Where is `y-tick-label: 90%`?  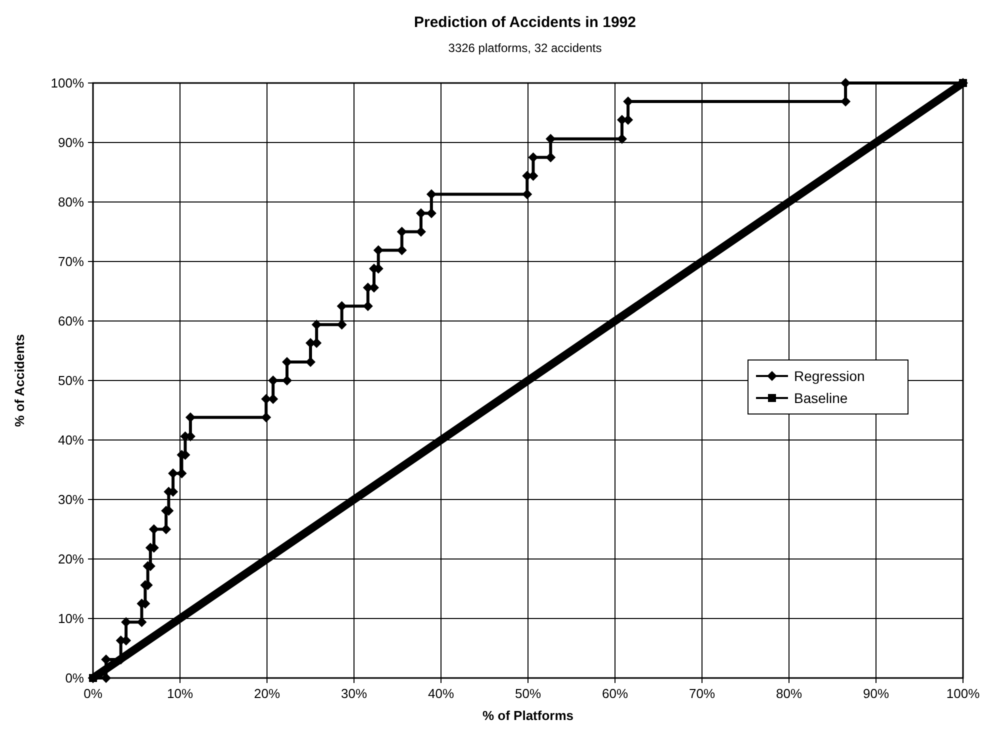
y-tick-label: 90% is located at coordinates (71, 142).